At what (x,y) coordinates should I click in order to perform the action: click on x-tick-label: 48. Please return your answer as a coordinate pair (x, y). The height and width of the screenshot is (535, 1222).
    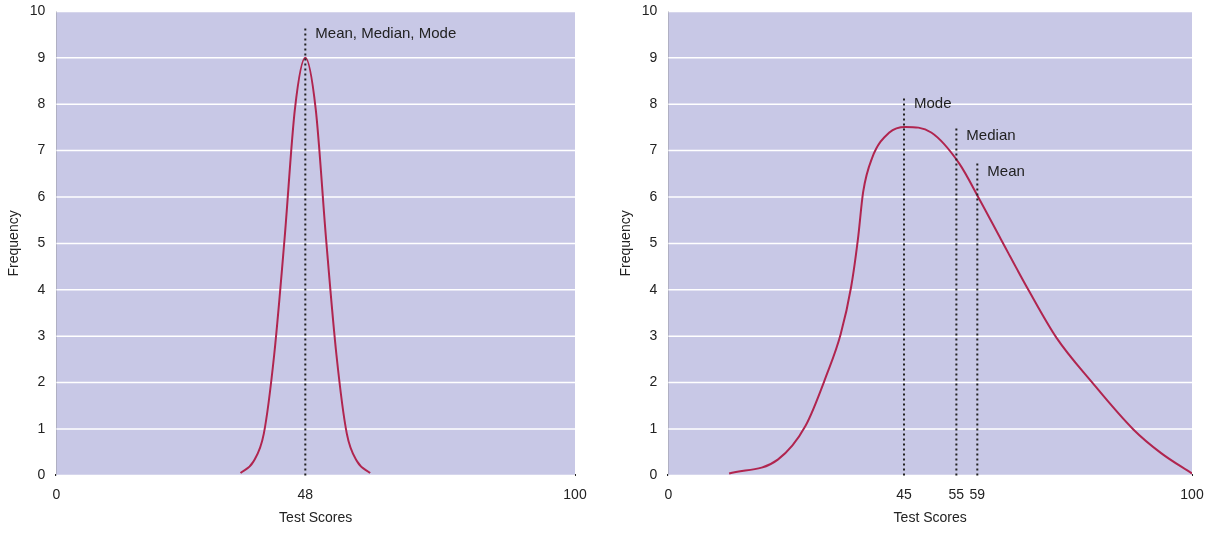
    Looking at the image, I should click on (305, 493).